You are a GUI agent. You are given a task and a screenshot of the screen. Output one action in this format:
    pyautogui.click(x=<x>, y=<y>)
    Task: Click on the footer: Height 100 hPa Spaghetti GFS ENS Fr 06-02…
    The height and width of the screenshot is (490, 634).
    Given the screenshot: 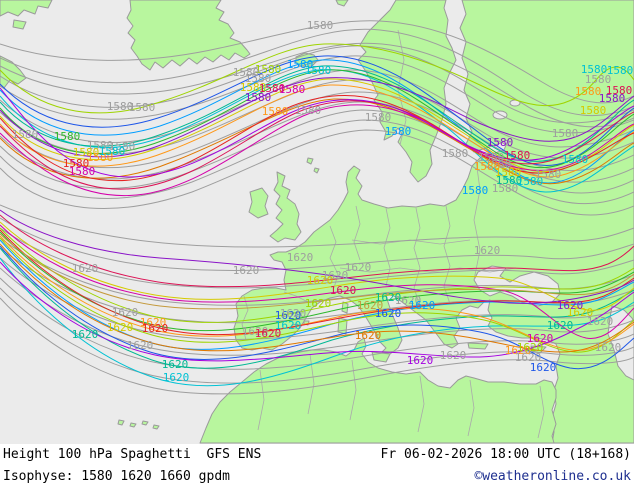 What is the action you would take?
    pyautogui.click(x=317, y=467)
    